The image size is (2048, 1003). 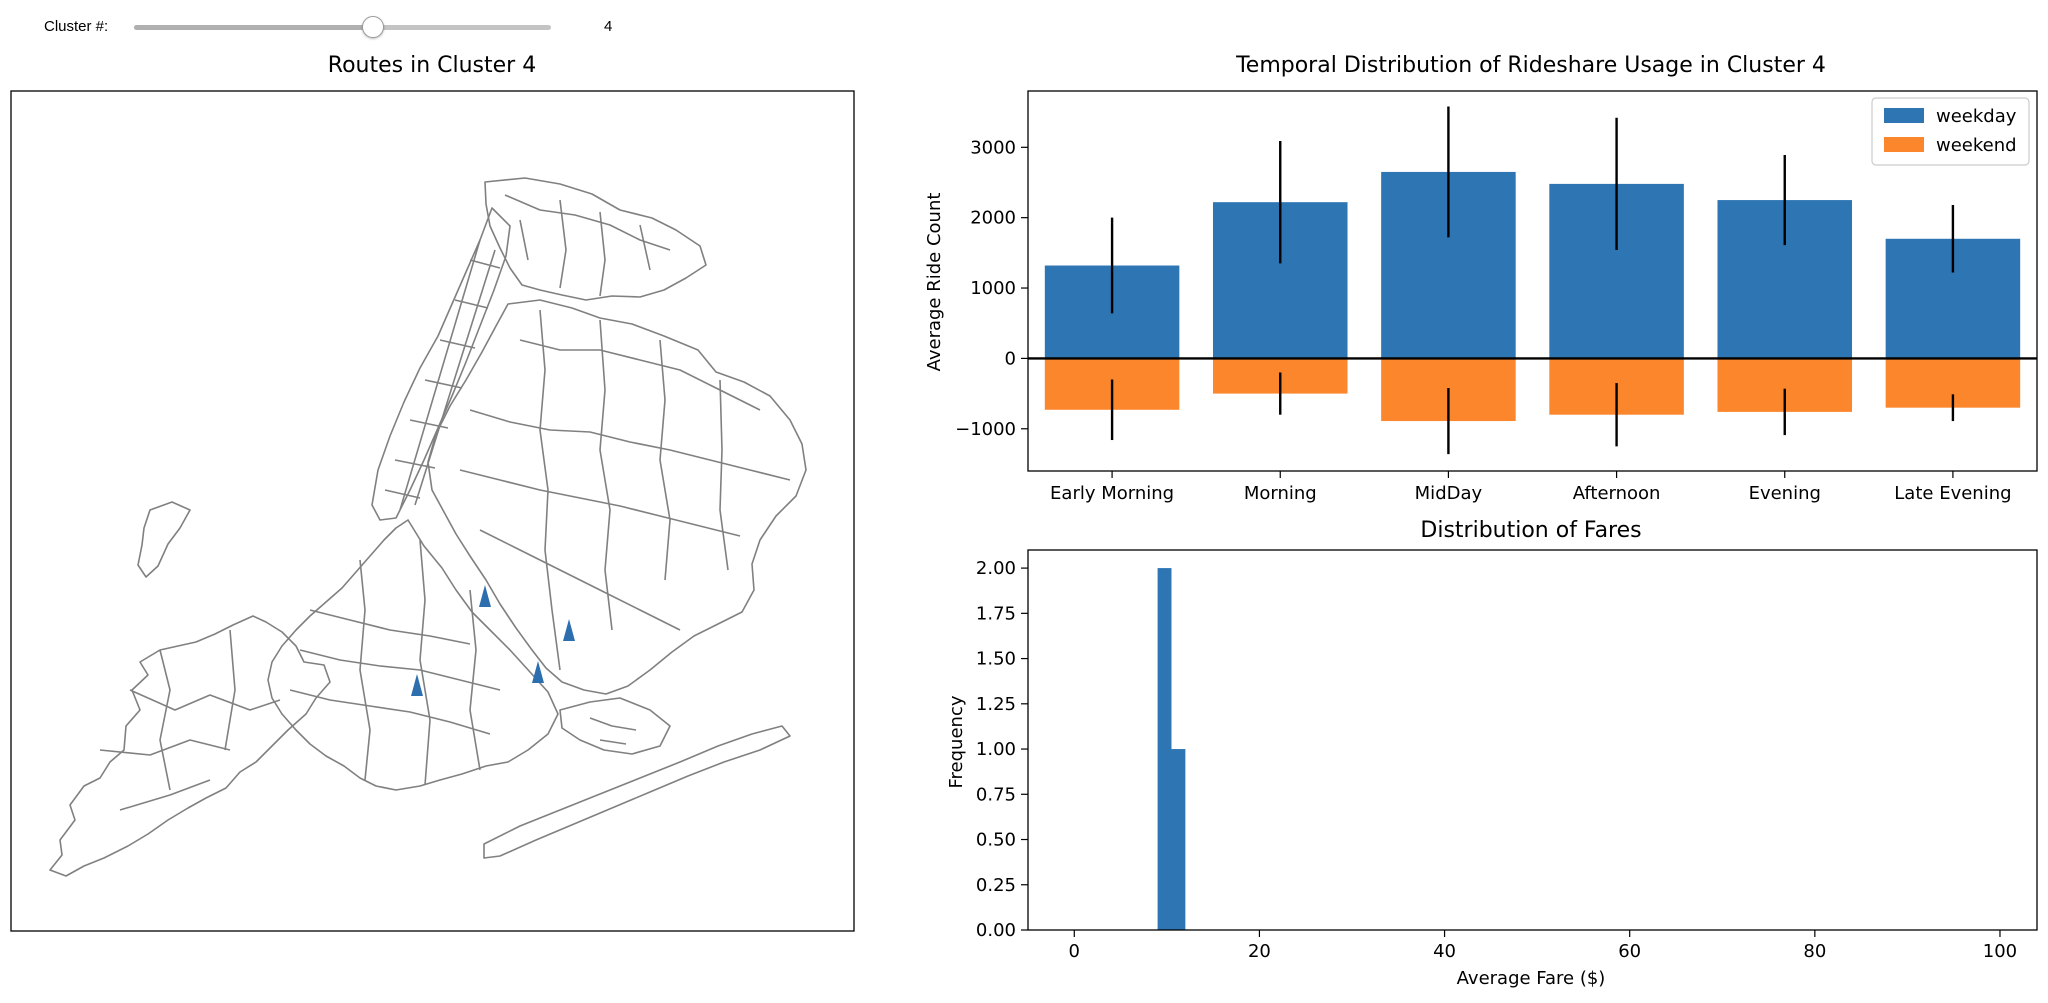 I want to click on queens-outline, so click(x=617, y=497).